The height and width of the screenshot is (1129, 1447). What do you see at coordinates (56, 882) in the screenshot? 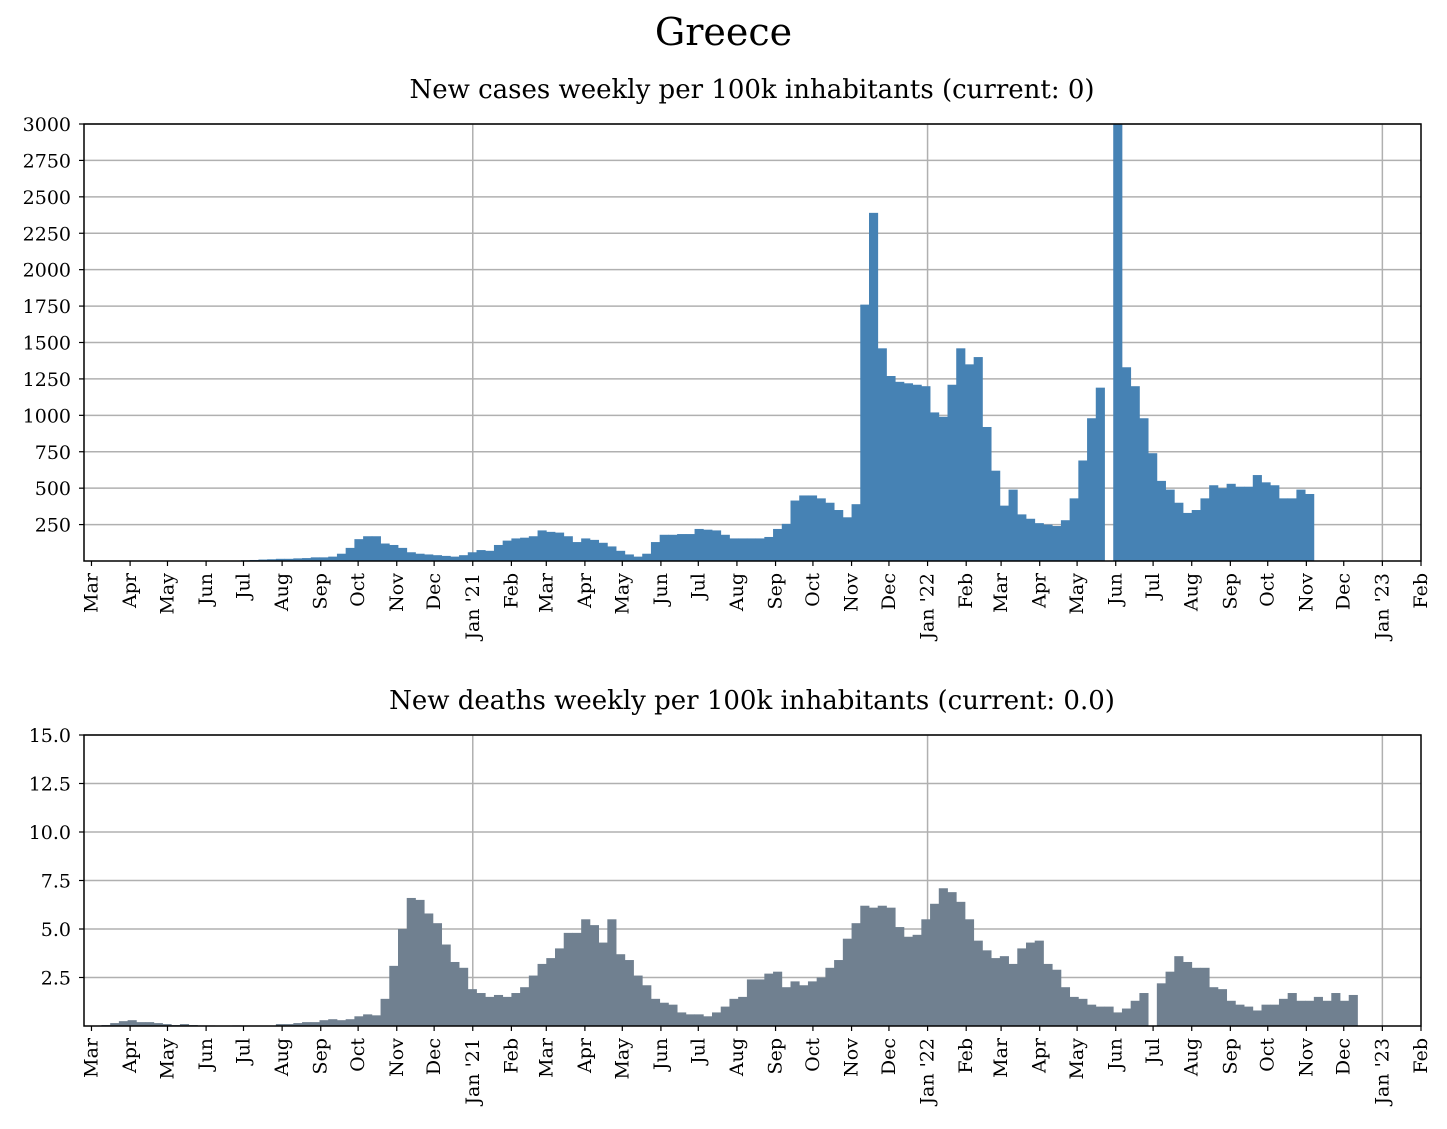
I see `deaths-ytick-label: 7.5` at bounding box center [56, 882].